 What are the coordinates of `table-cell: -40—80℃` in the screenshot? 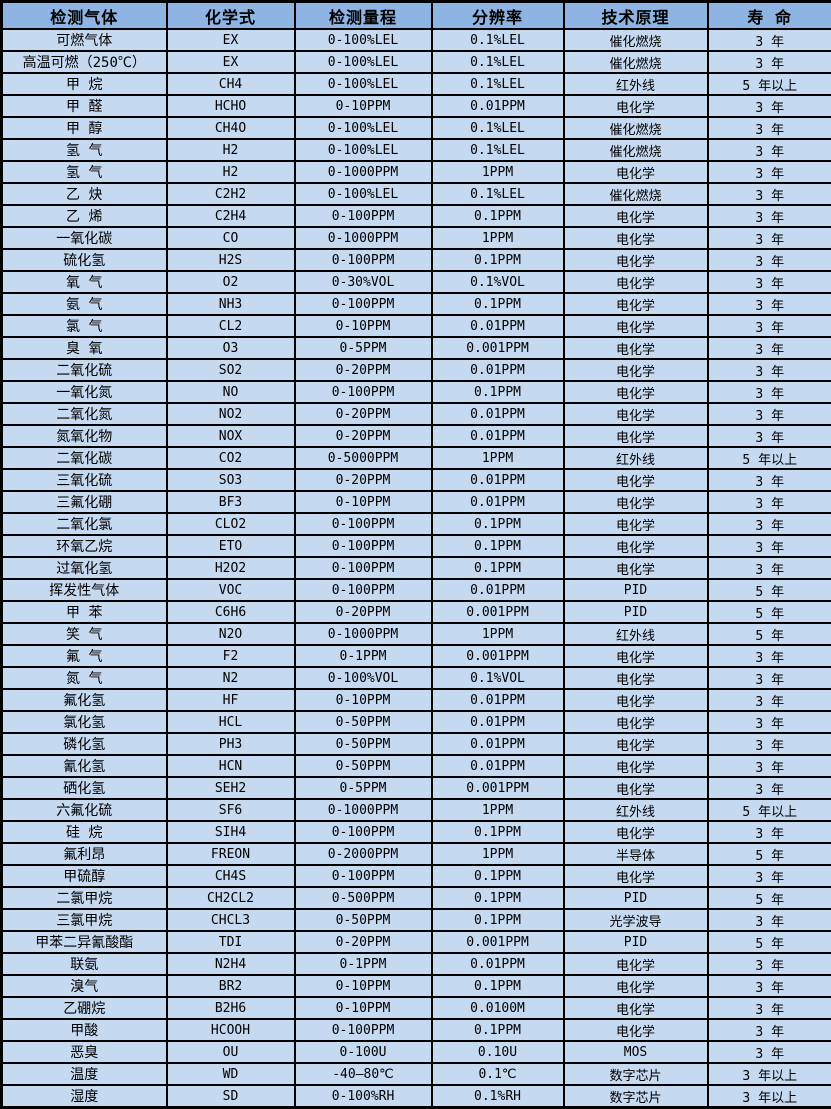 It's located at (363, 1074).